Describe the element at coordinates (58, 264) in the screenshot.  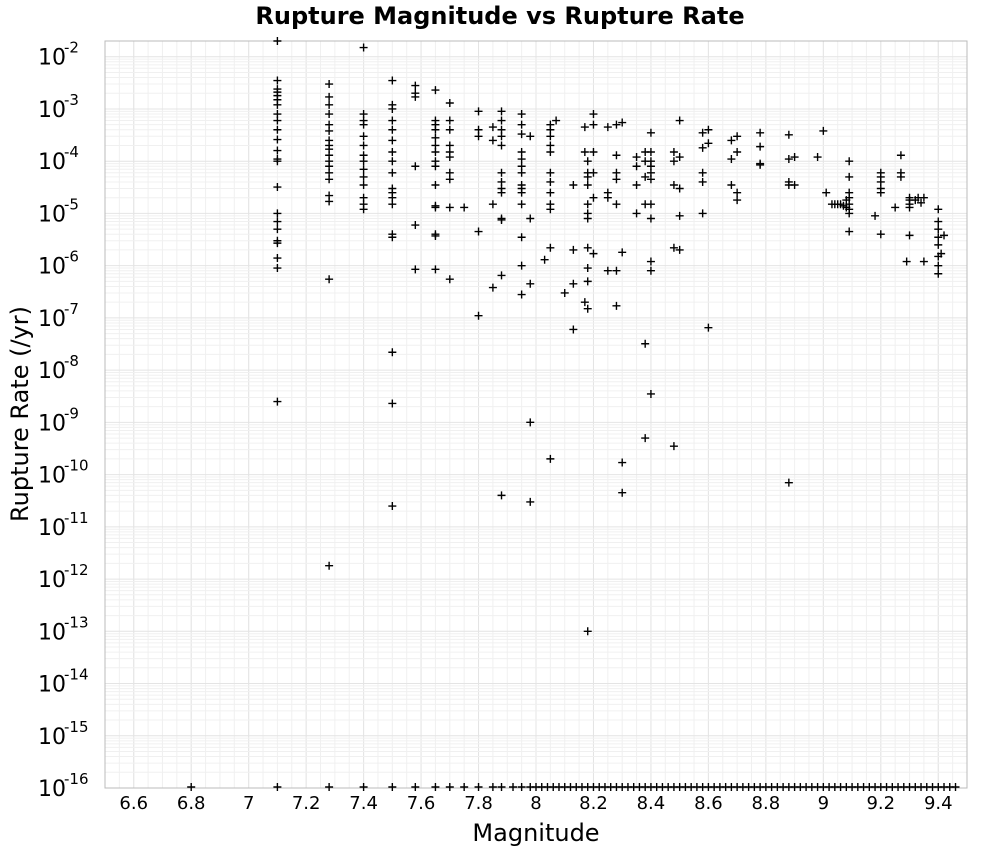
I see `y-tick-label: 10-6` at that location.